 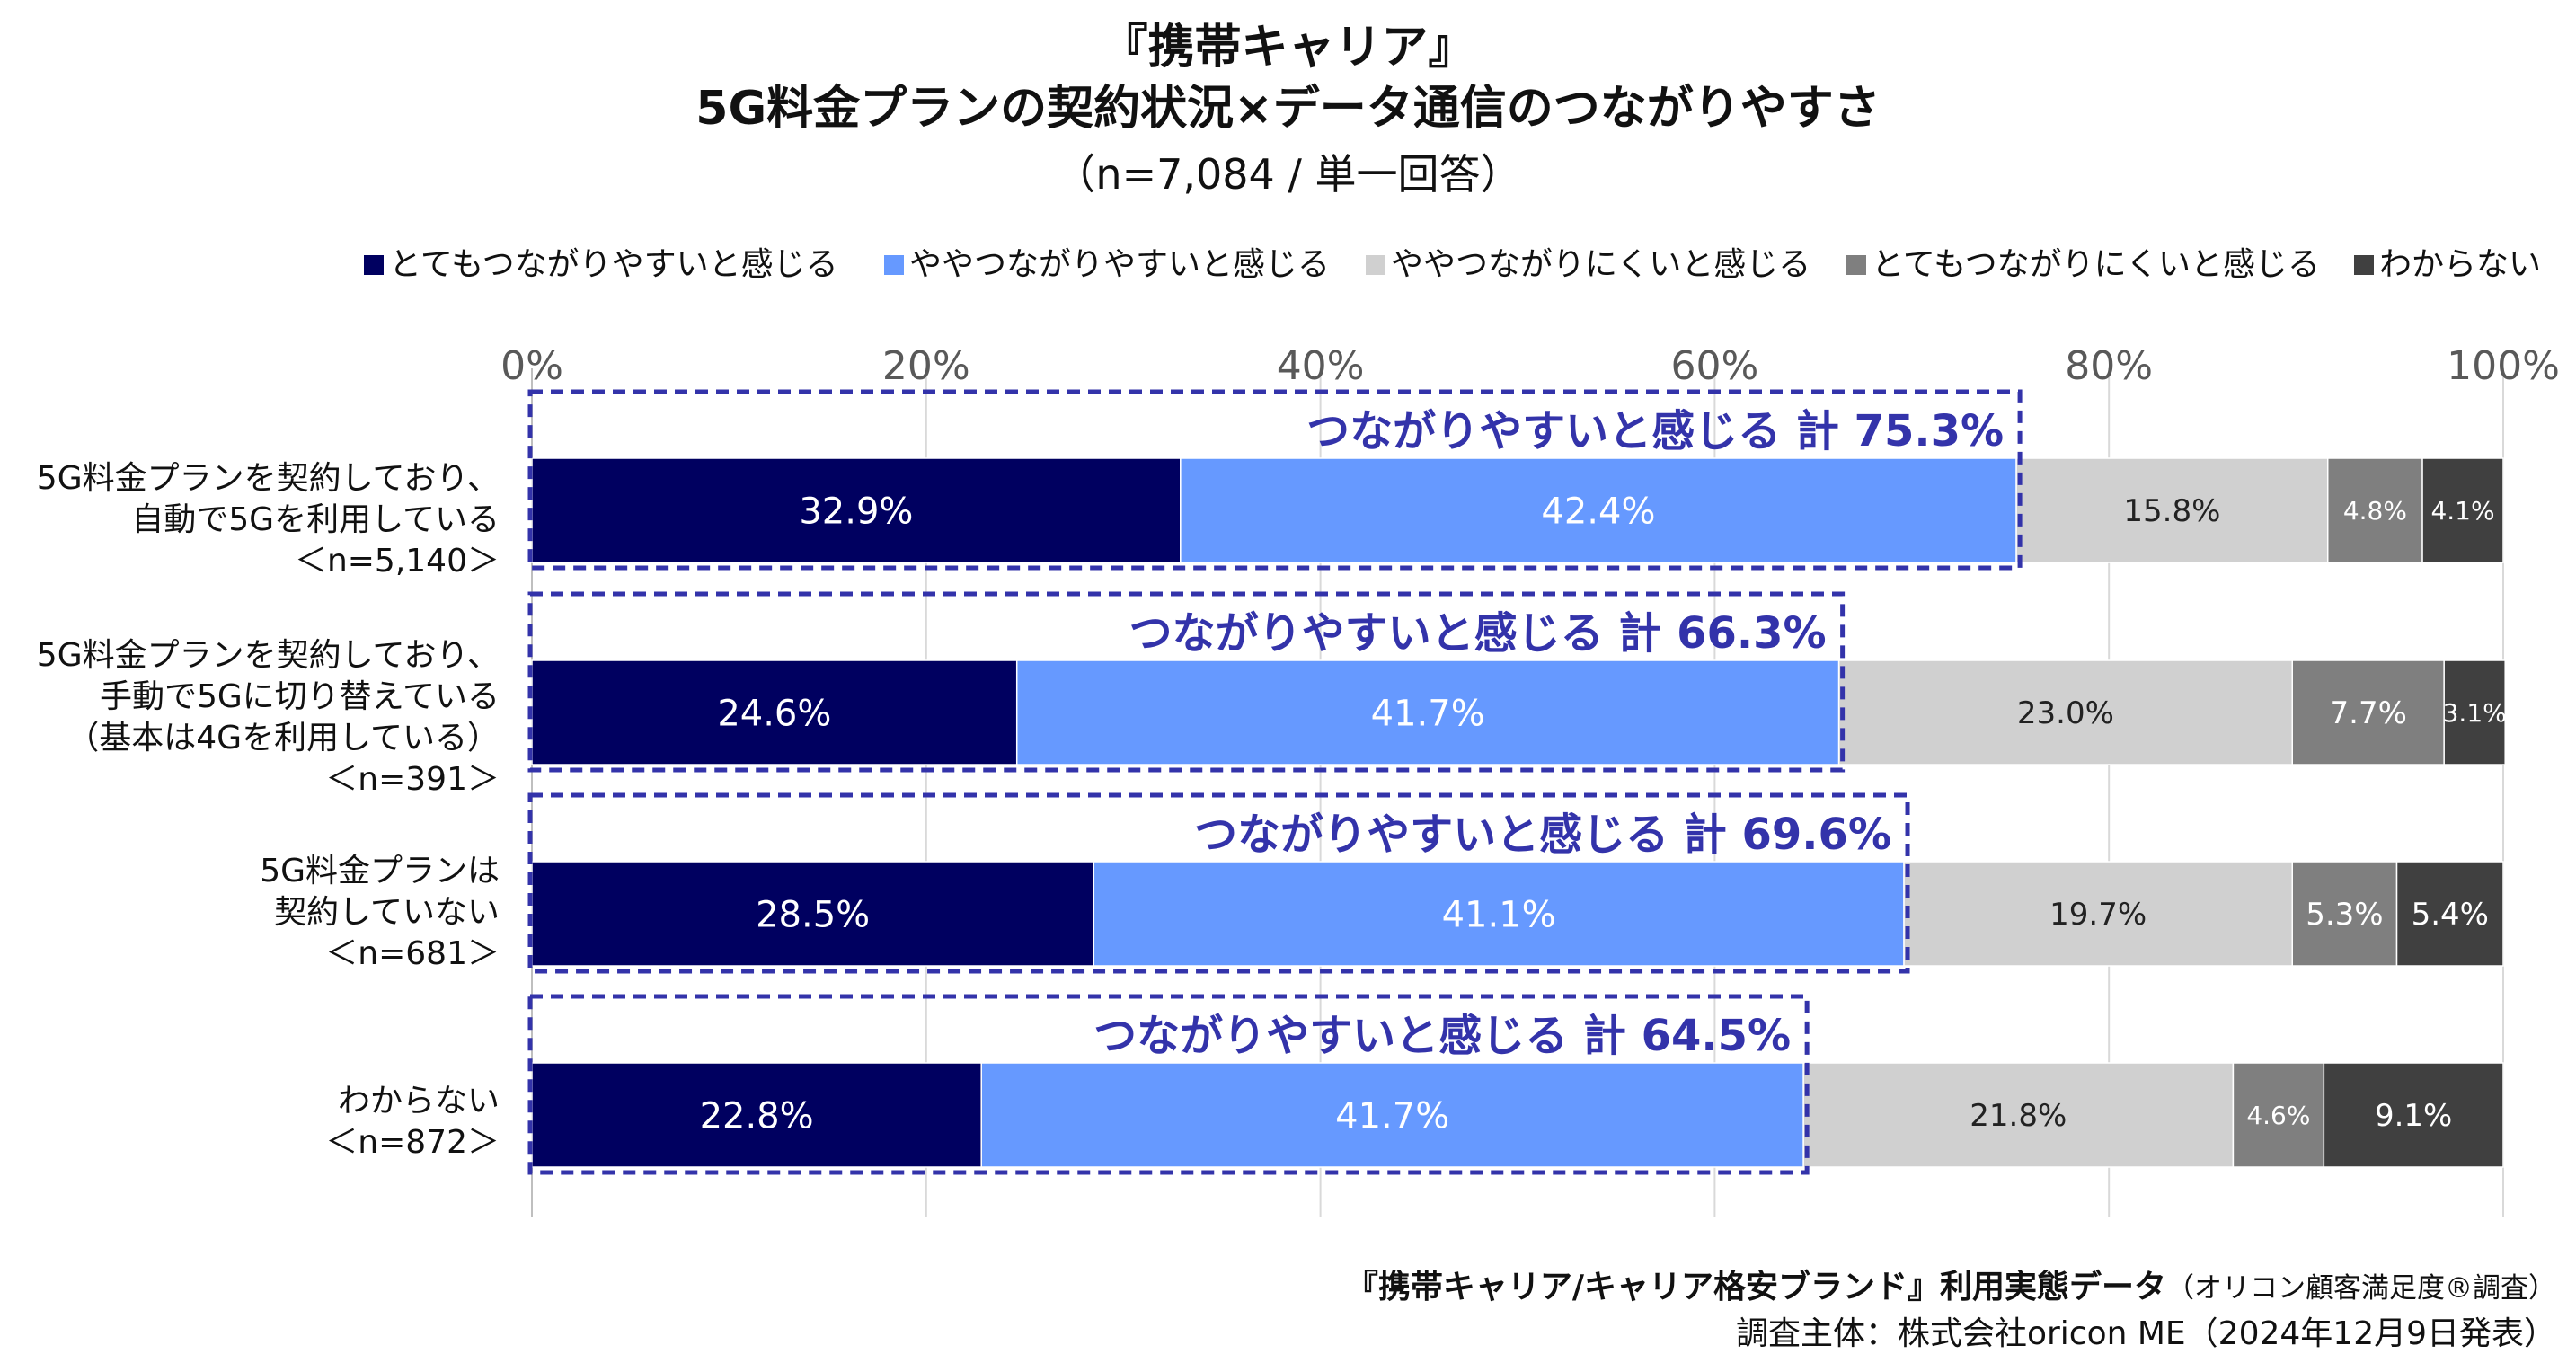 I want to click on total-label: つながりやすいと感じる 計 75.3%, so click(x=1655, y=431).